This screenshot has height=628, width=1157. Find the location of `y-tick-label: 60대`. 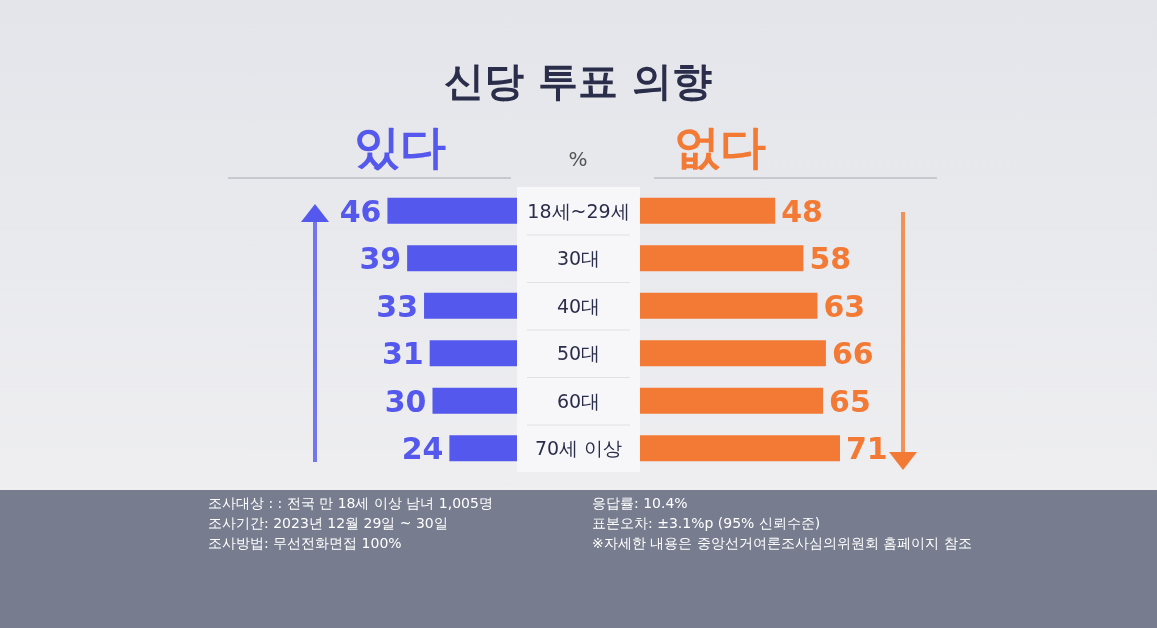

y-tick-label: 60대 is located at coordinates (578, 400).